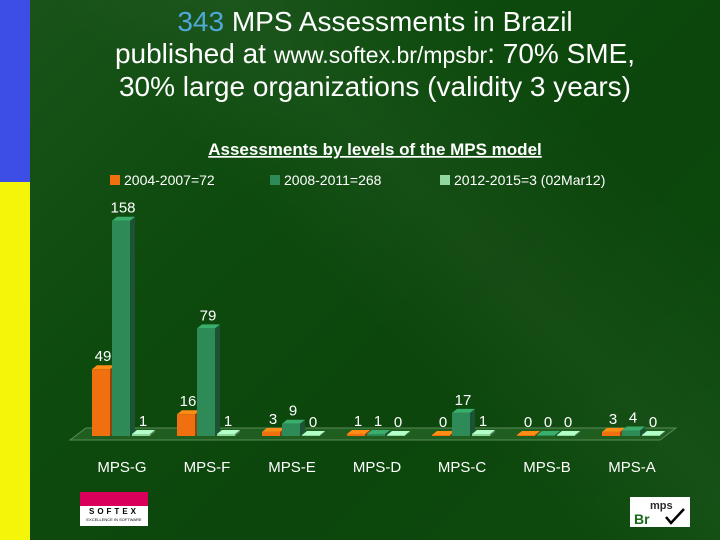 This screenshot has height=540, width=720. I want to click on legend-label-3: 2012-2015=3 (02Mar12), so click(529, 180).